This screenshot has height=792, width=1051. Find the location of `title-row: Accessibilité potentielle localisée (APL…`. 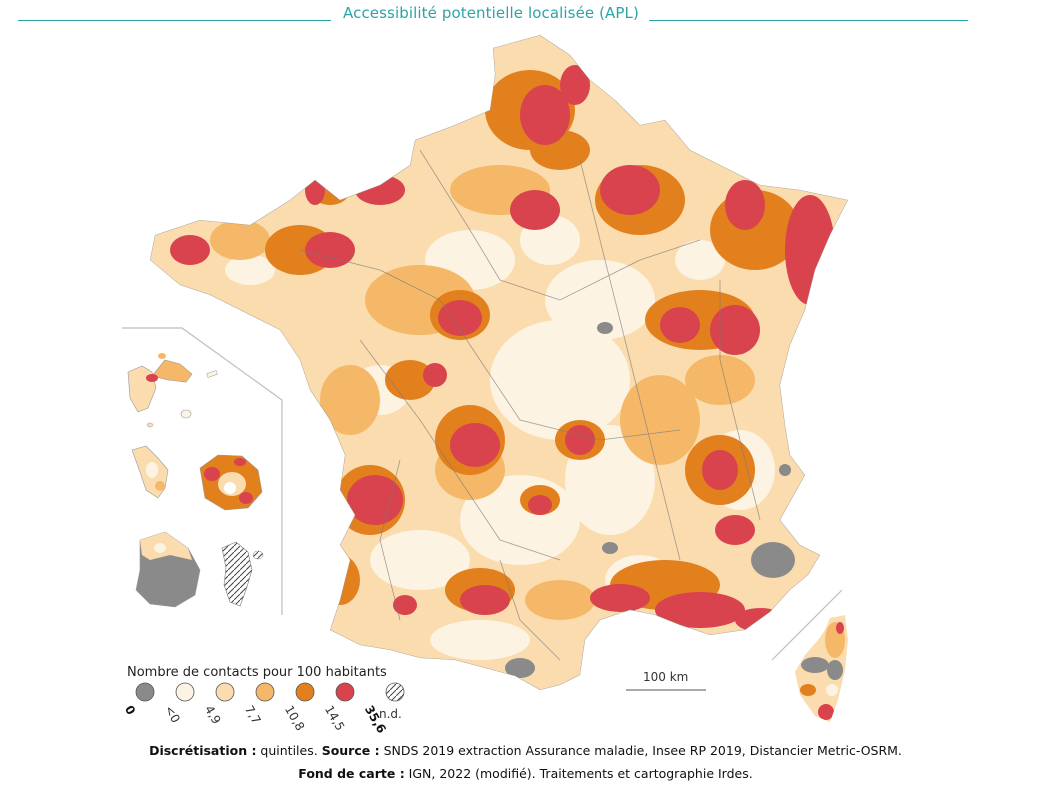

title-row: Accessibilité potentielle localisée (APL… is located at coordinates (493, 16).